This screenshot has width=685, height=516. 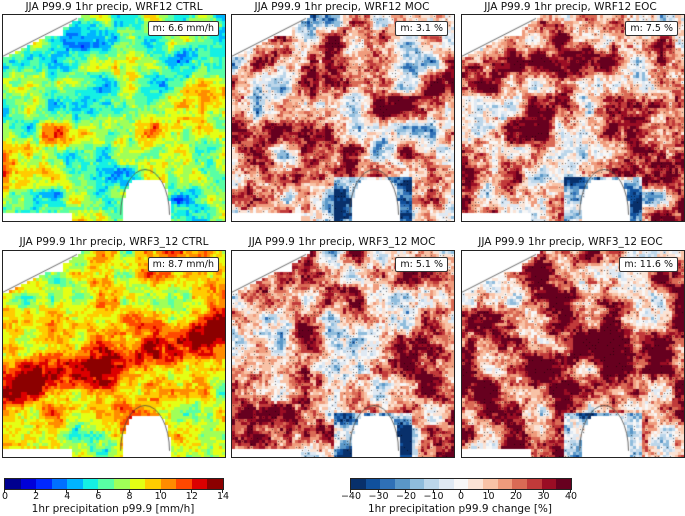 What do you see at coordinates (342, 242) in the screenshot?
I see `panel-title: JJA P99.9 1hr precip, WRF3_12 MOC` at bounding box center [342, 242].